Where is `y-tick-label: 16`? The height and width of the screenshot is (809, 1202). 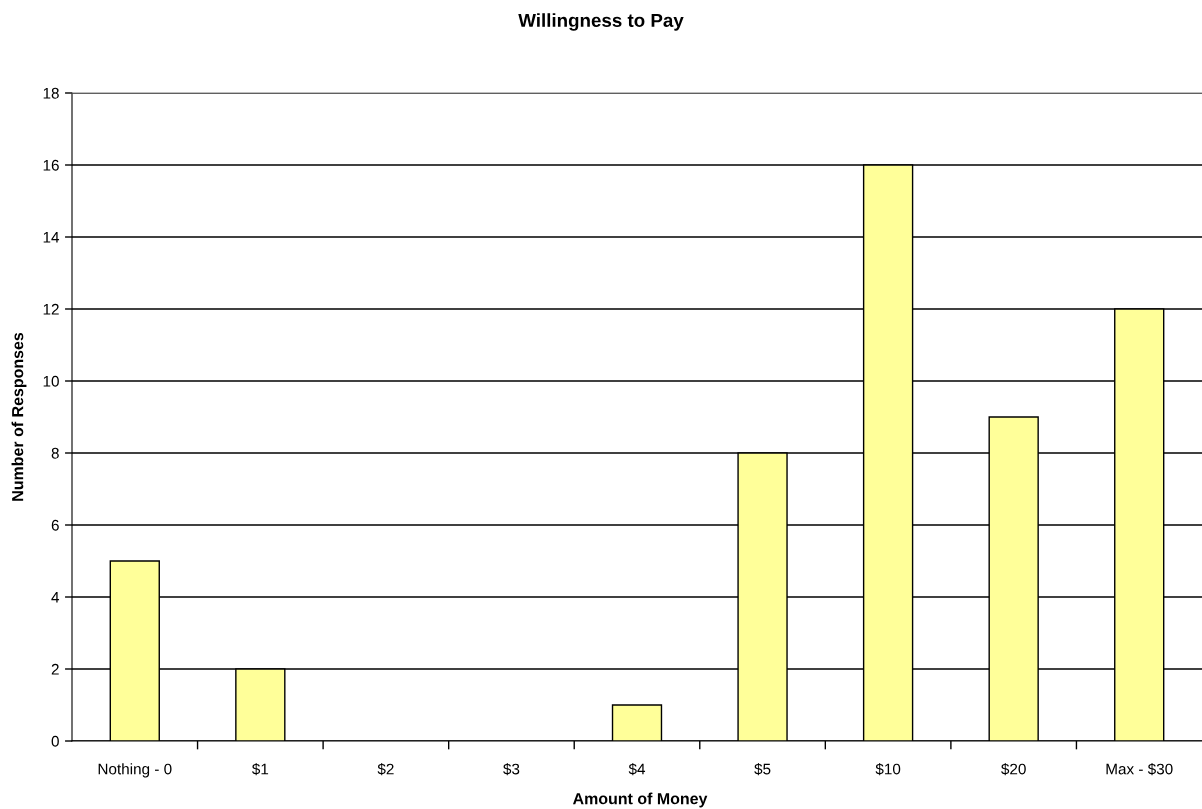 y-tick-label: 16 is located at coordinates (51, 165).